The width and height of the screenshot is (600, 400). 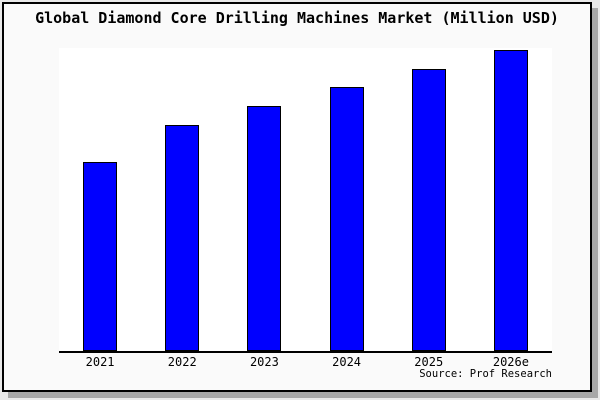 What do you see at coordinates (510, 362) in the screenshot?
I see `x-tick-label-2026e: 2026e` at bounding box center [510, 362].